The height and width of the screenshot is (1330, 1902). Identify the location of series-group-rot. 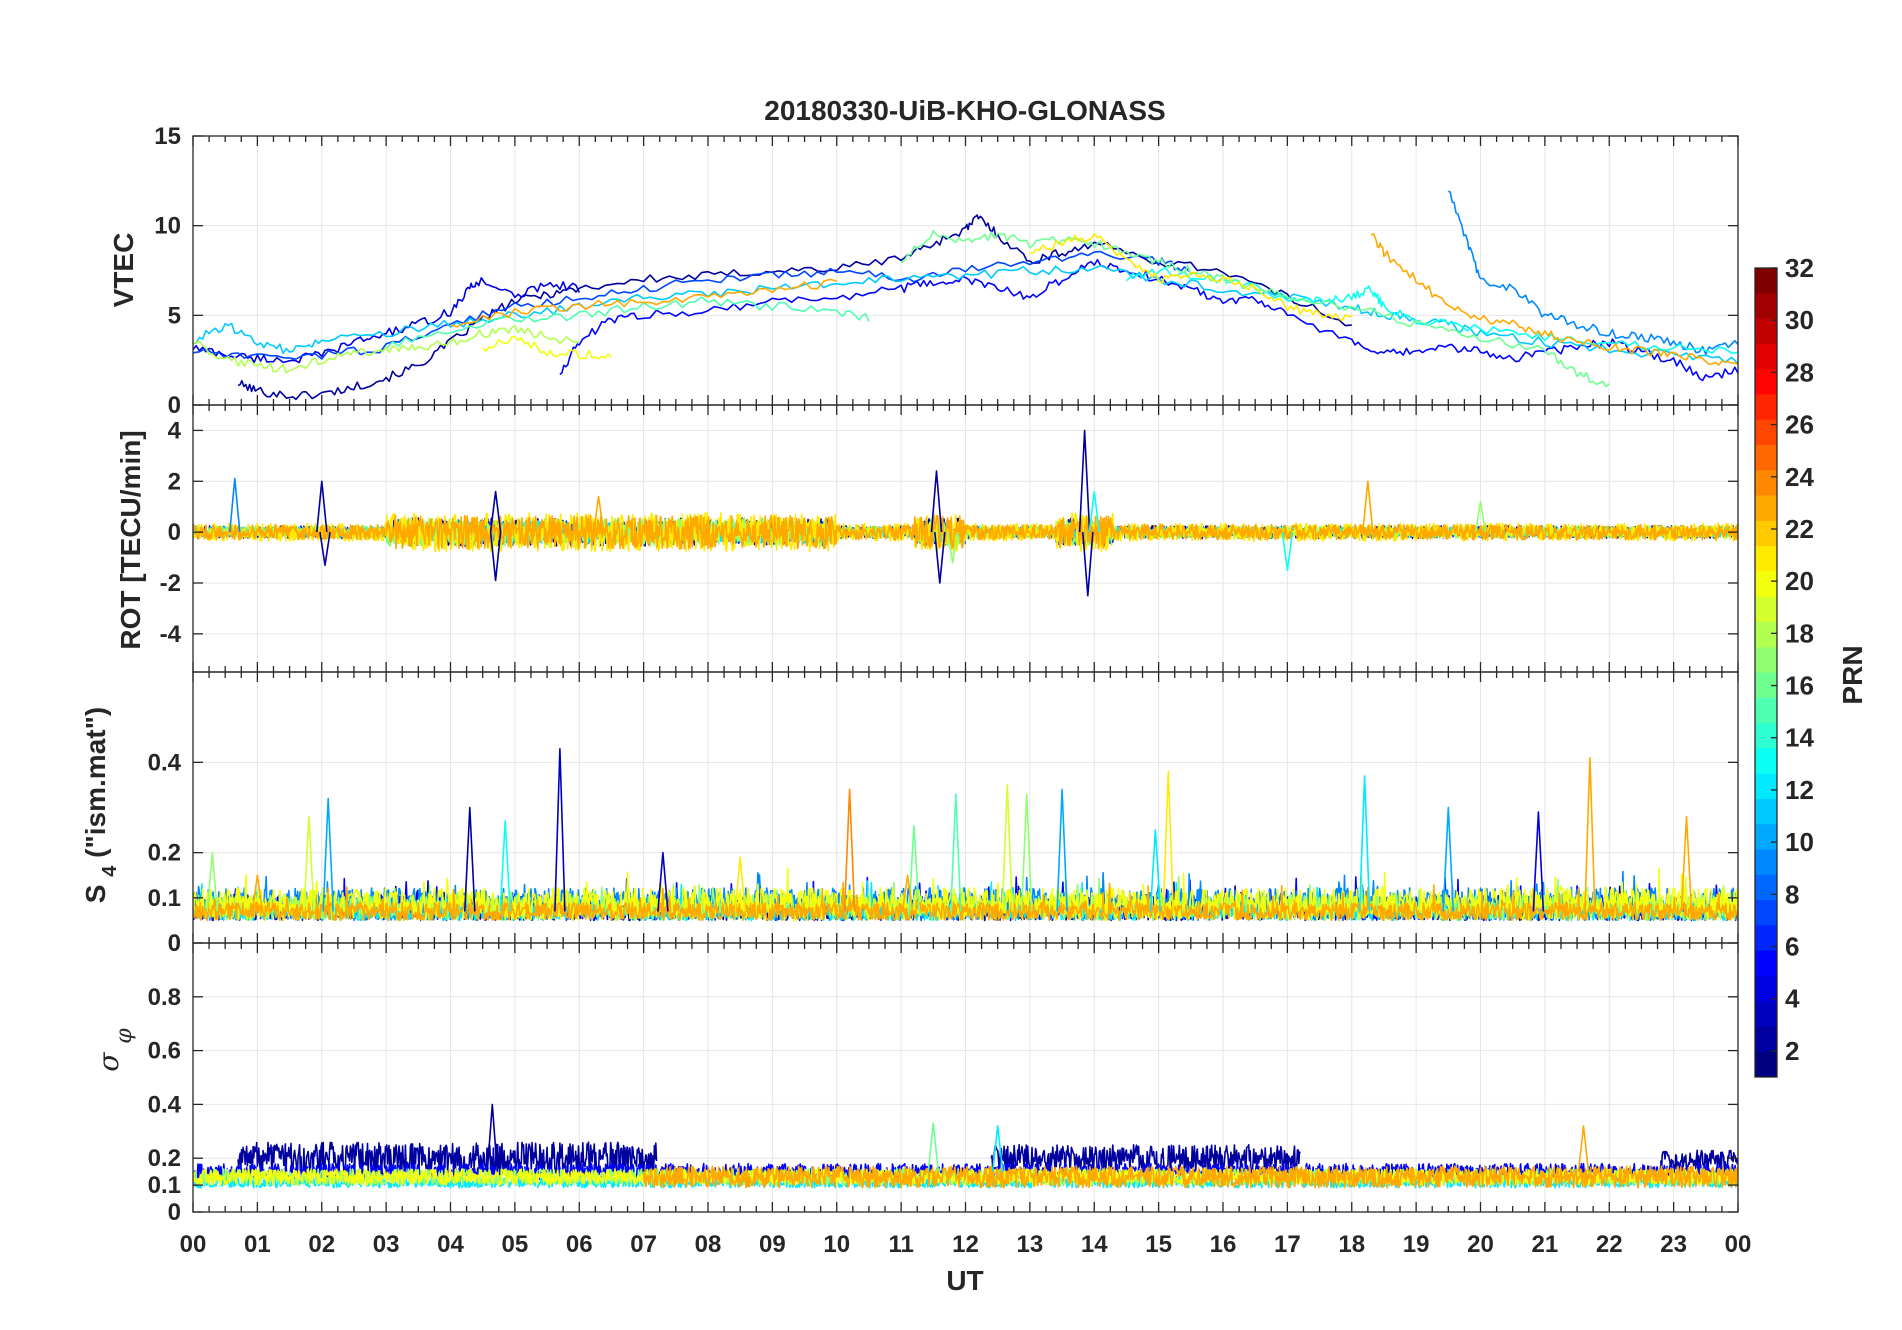
(965, 513).